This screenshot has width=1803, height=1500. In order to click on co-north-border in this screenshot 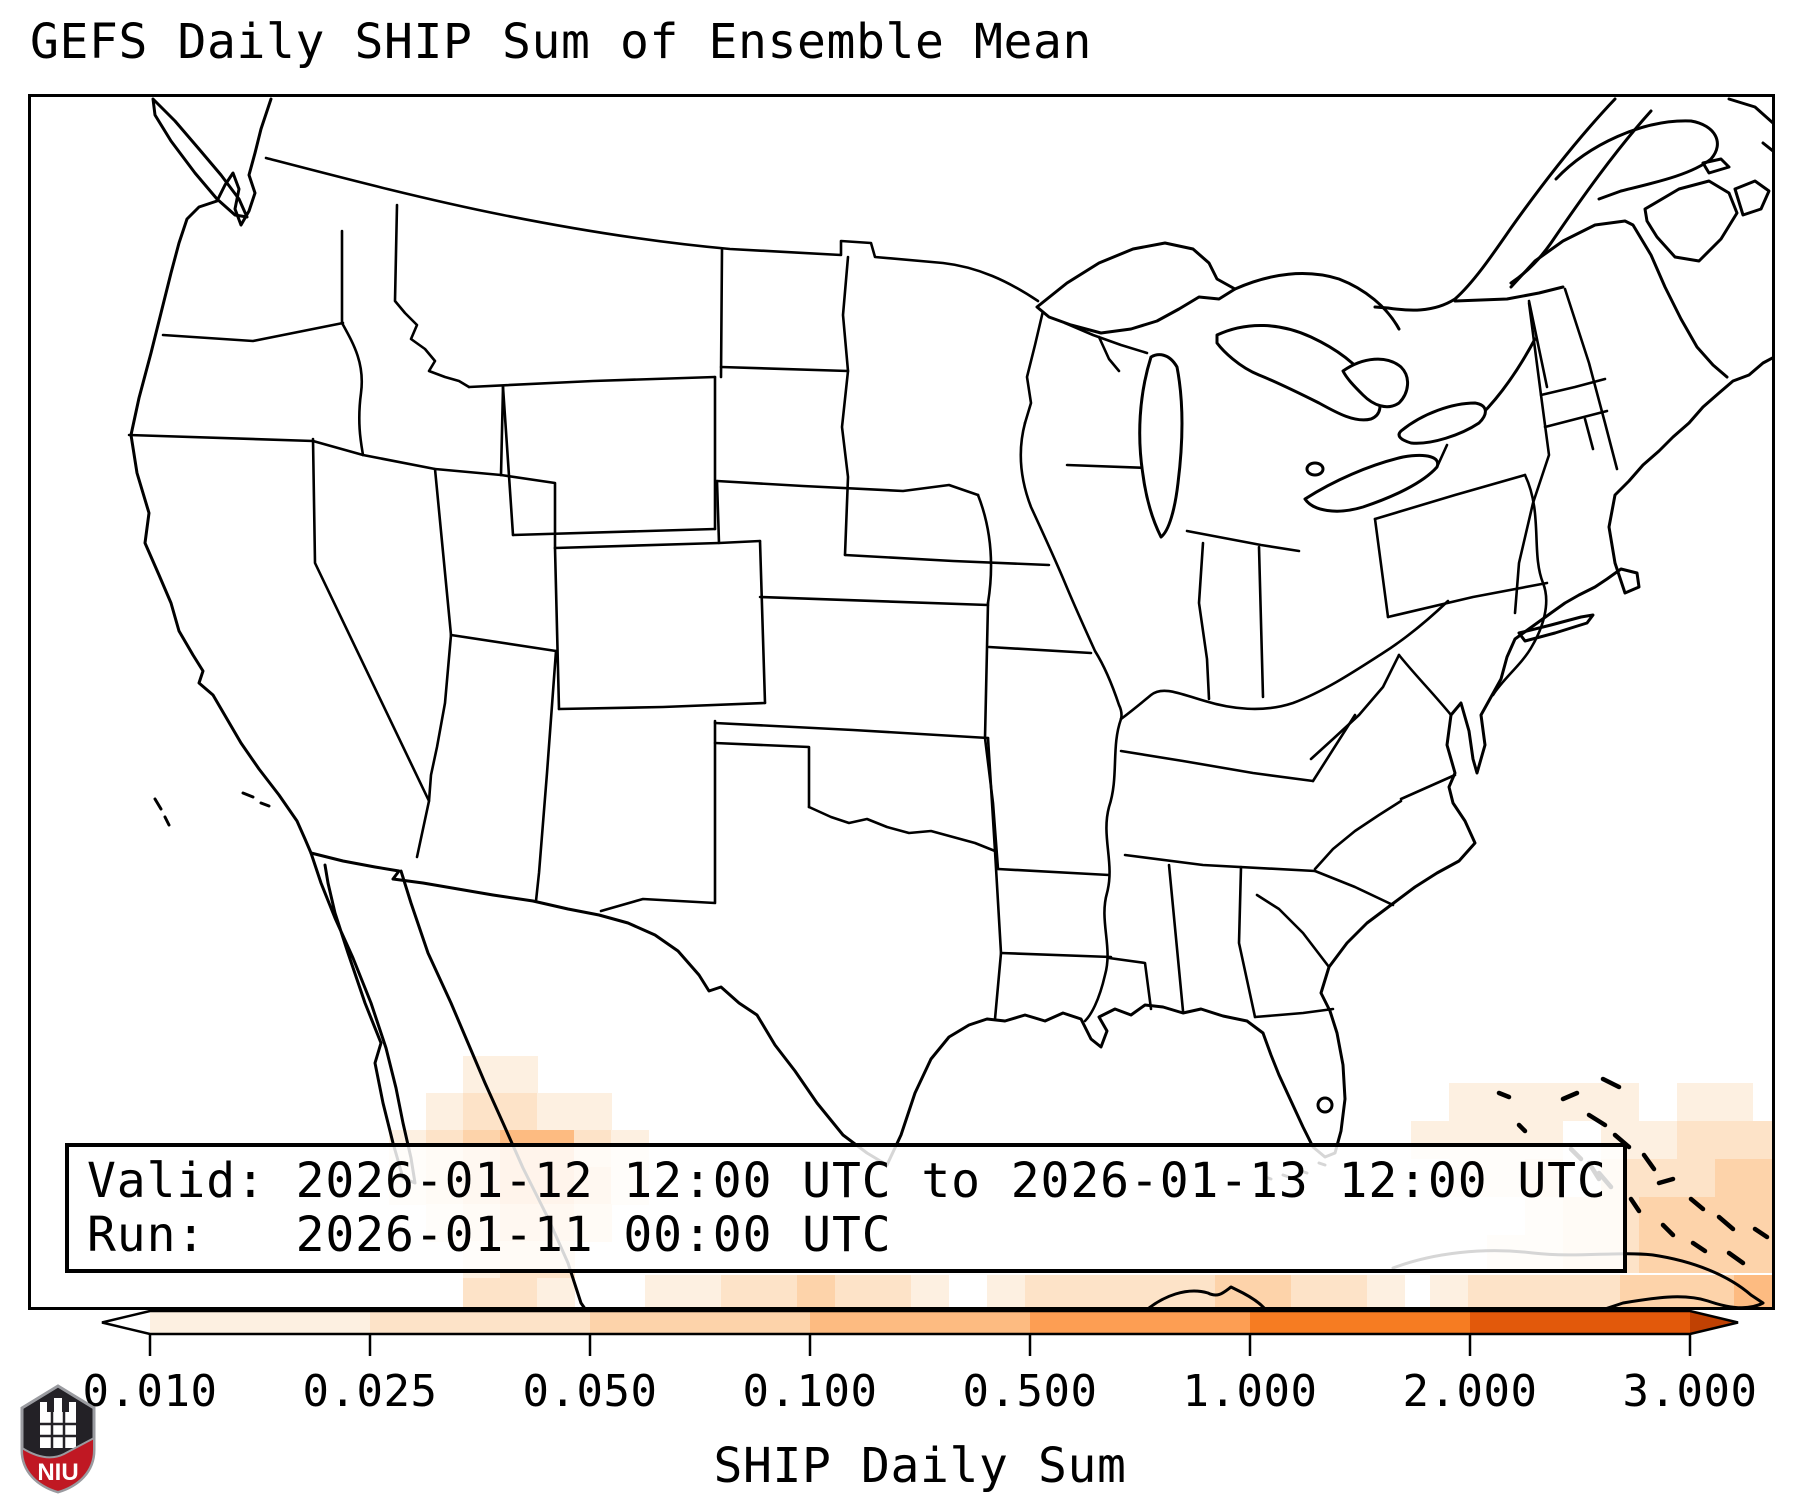, I will do `click(657, 544)`.